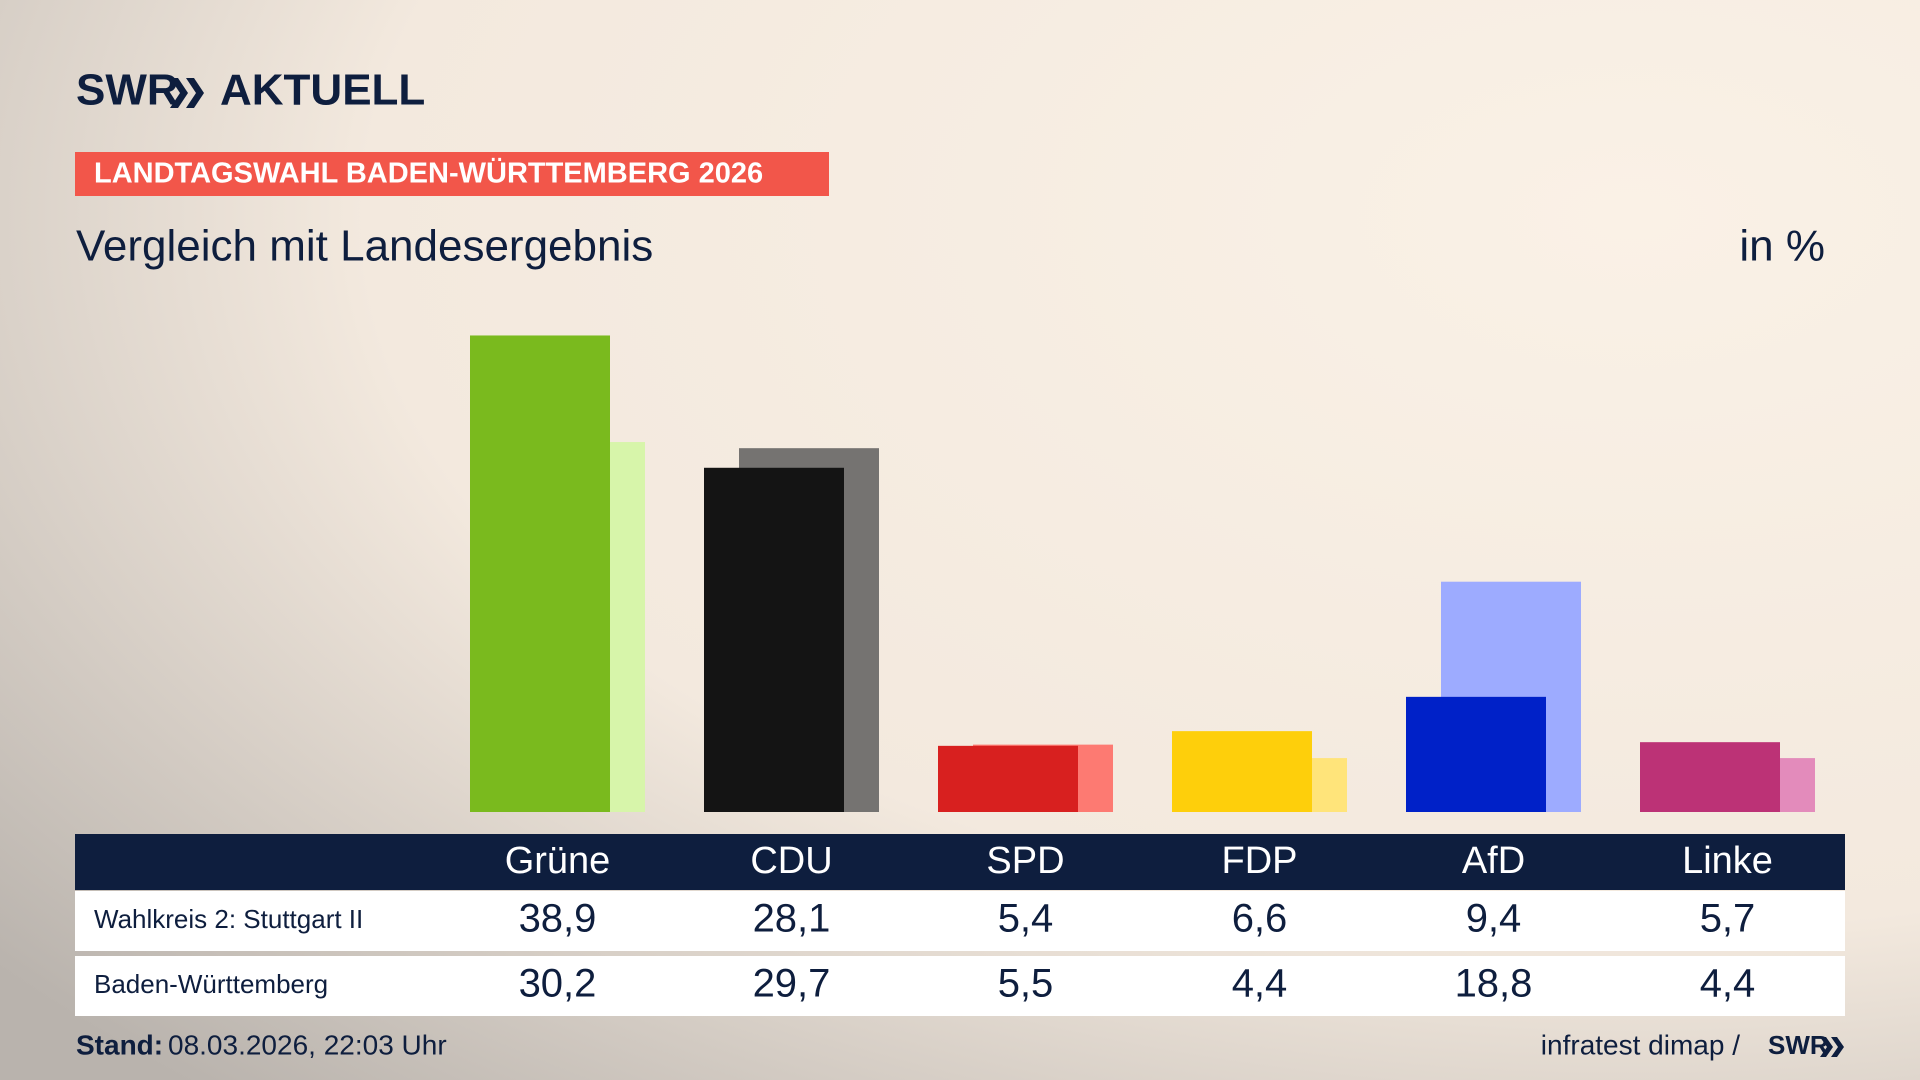 This screenshot has width=1920, height=1080. What do you see at coordinates (1260, 861) in the screenshot?
I see `category-label: FDP` at bounding box center [1260, 861].